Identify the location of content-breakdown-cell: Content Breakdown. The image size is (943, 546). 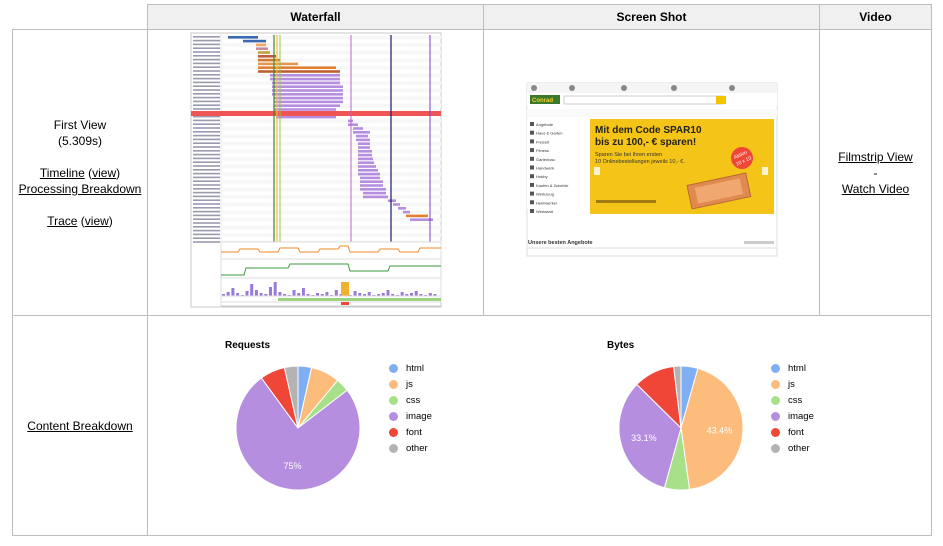
(80, 425).